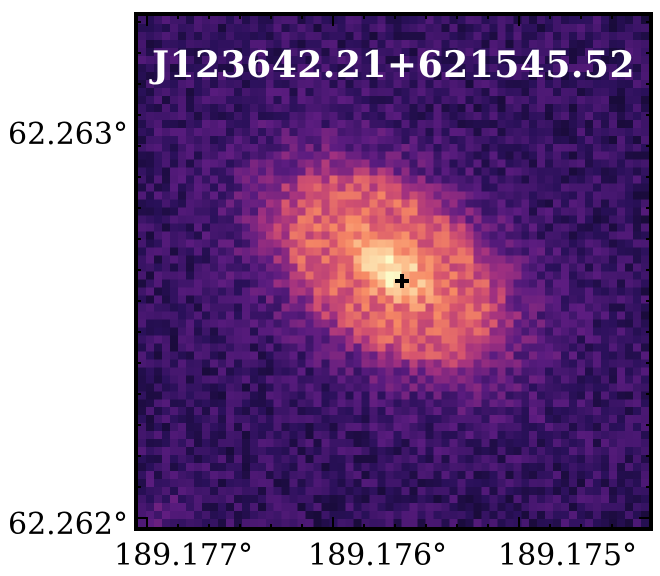  I want to click on x-tick-label-right: 189.175°, so click(568, 555).